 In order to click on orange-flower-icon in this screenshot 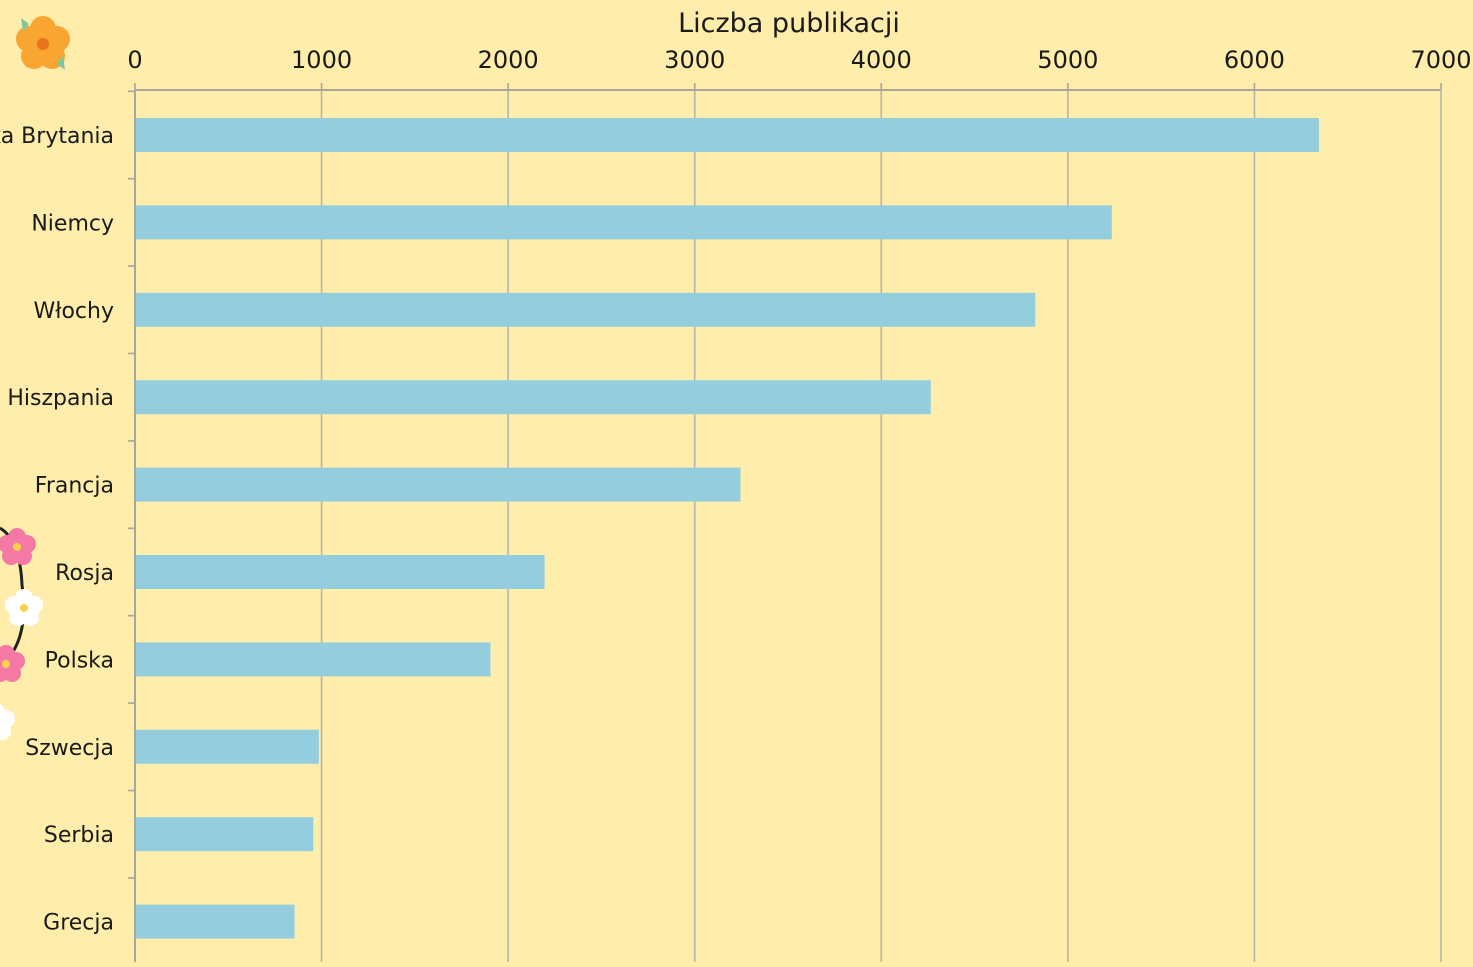, I will do `click(43, 43)`.